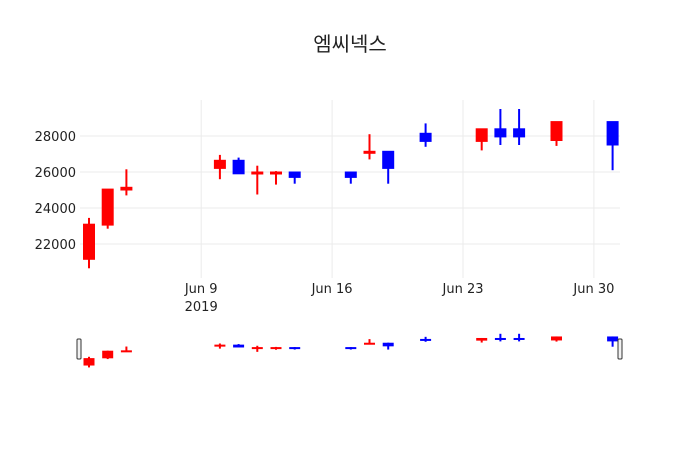 The width and height of the screenshot is (700, 450). Describe the element at coordinates (55, 137) in the screenshot. I see `y-tick-label: 28000` at that location.